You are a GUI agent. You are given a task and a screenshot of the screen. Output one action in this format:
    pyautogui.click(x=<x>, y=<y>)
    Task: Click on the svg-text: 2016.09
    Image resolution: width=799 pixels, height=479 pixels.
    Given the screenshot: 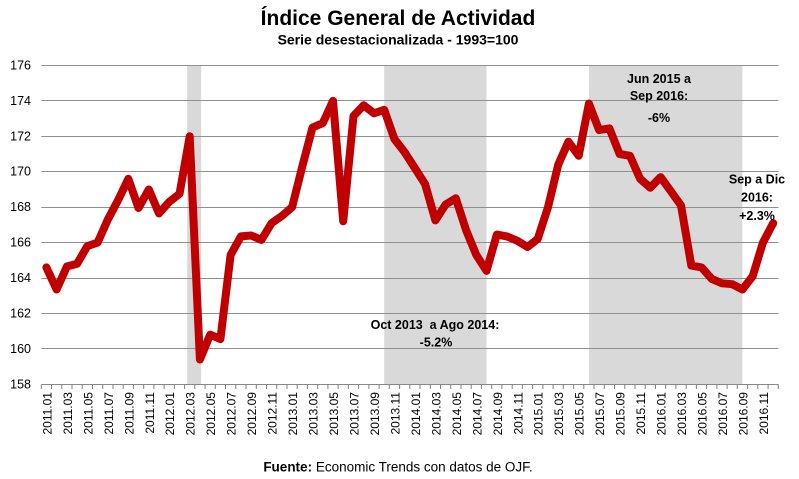 What is the action you would take?
    pyautogui.click(x=743, y=414)
    